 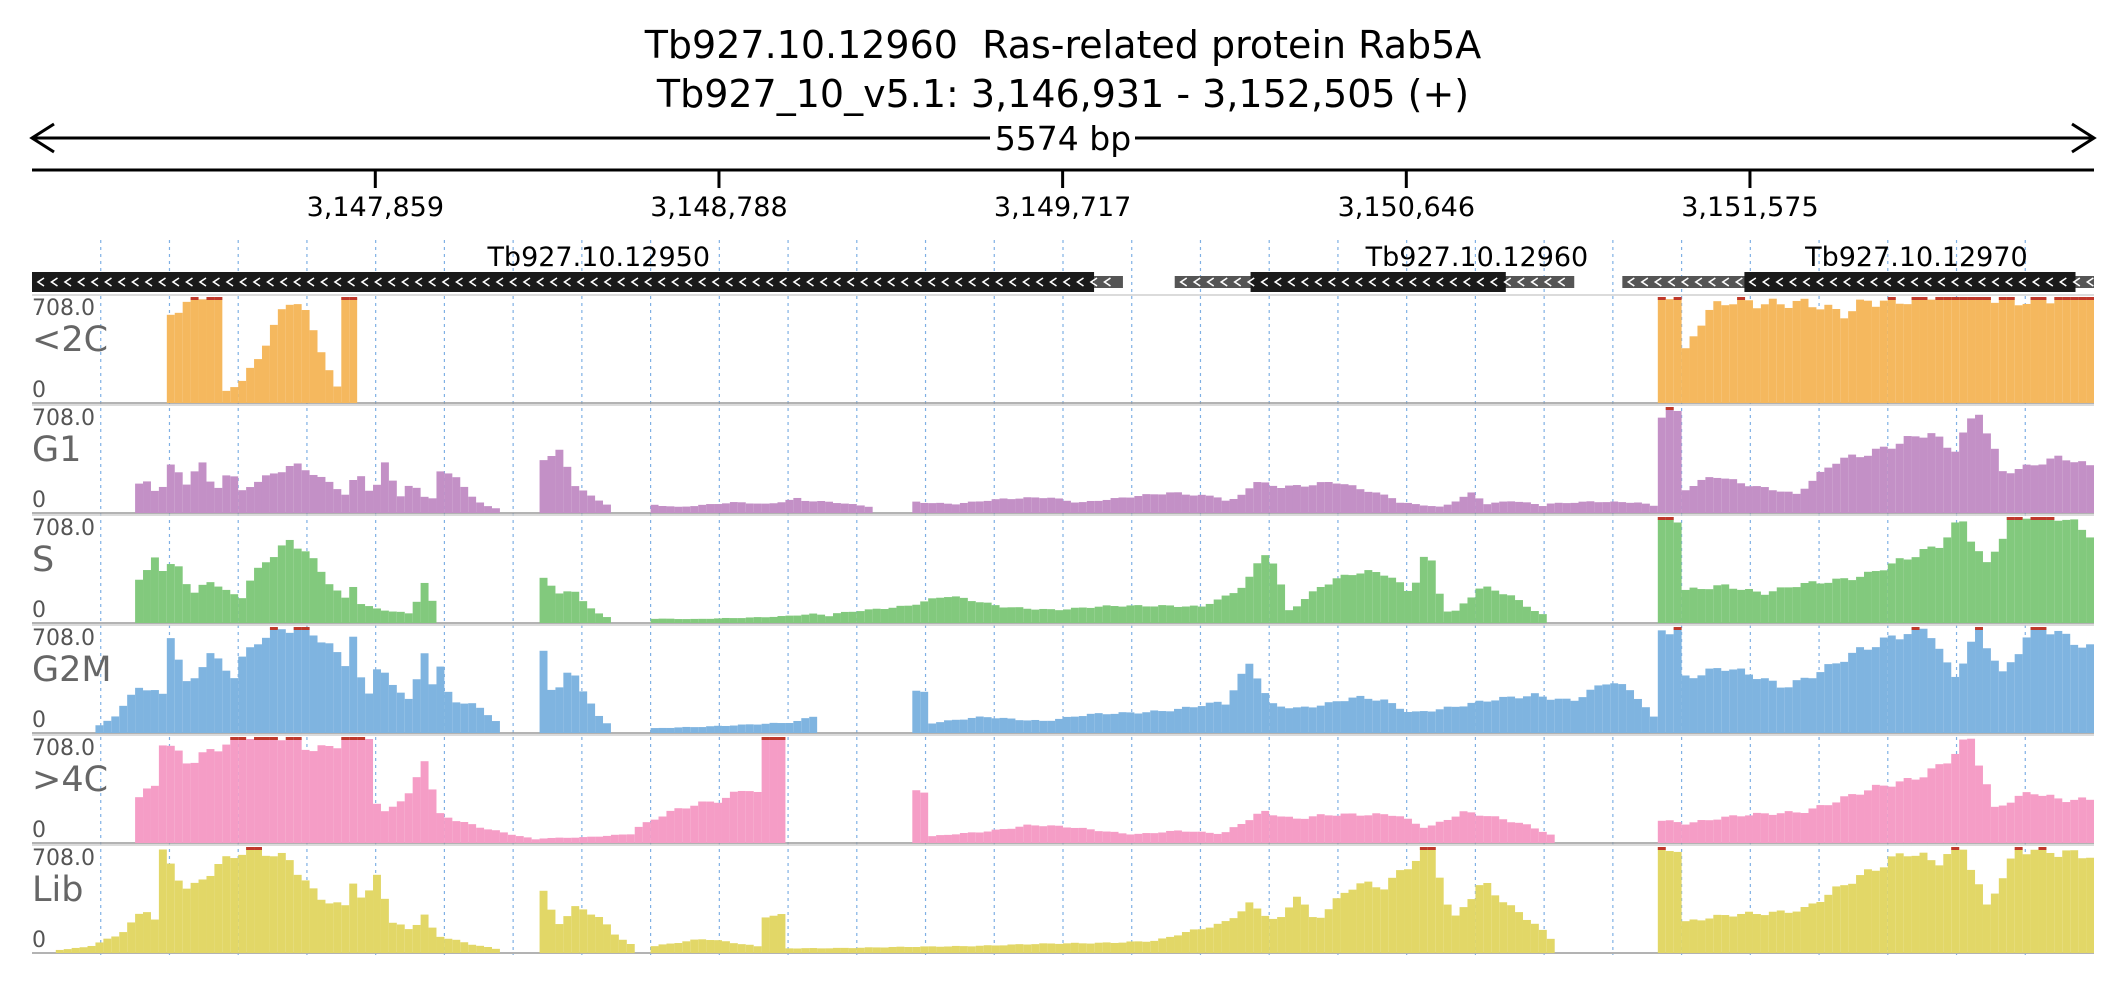 What do you see at coordinates (1477, 257) in the screenshot?
I see `gene-label: Tb927.10.12960` at bounding box center [1477, 257].